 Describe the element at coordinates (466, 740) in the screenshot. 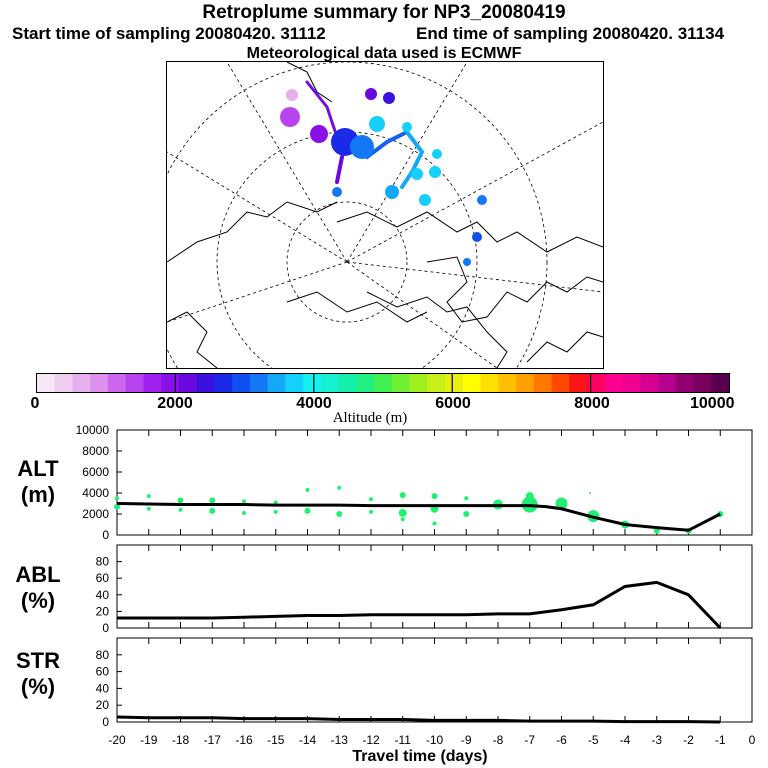

I see `x-tick-label: -9` at that location.